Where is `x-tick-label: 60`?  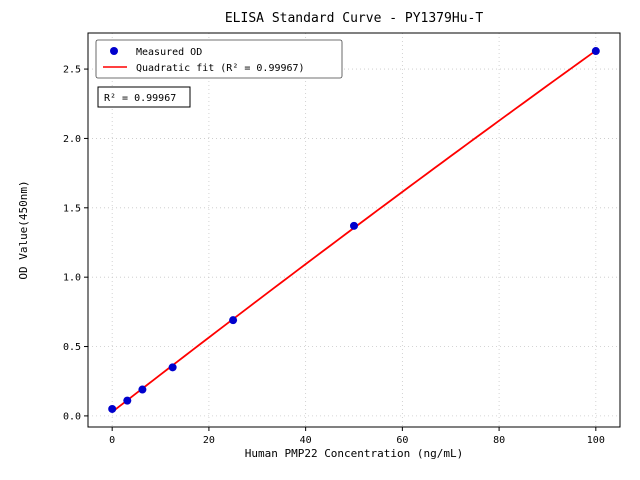 x-tick-label: 60 is located at coordinates (402, 440).